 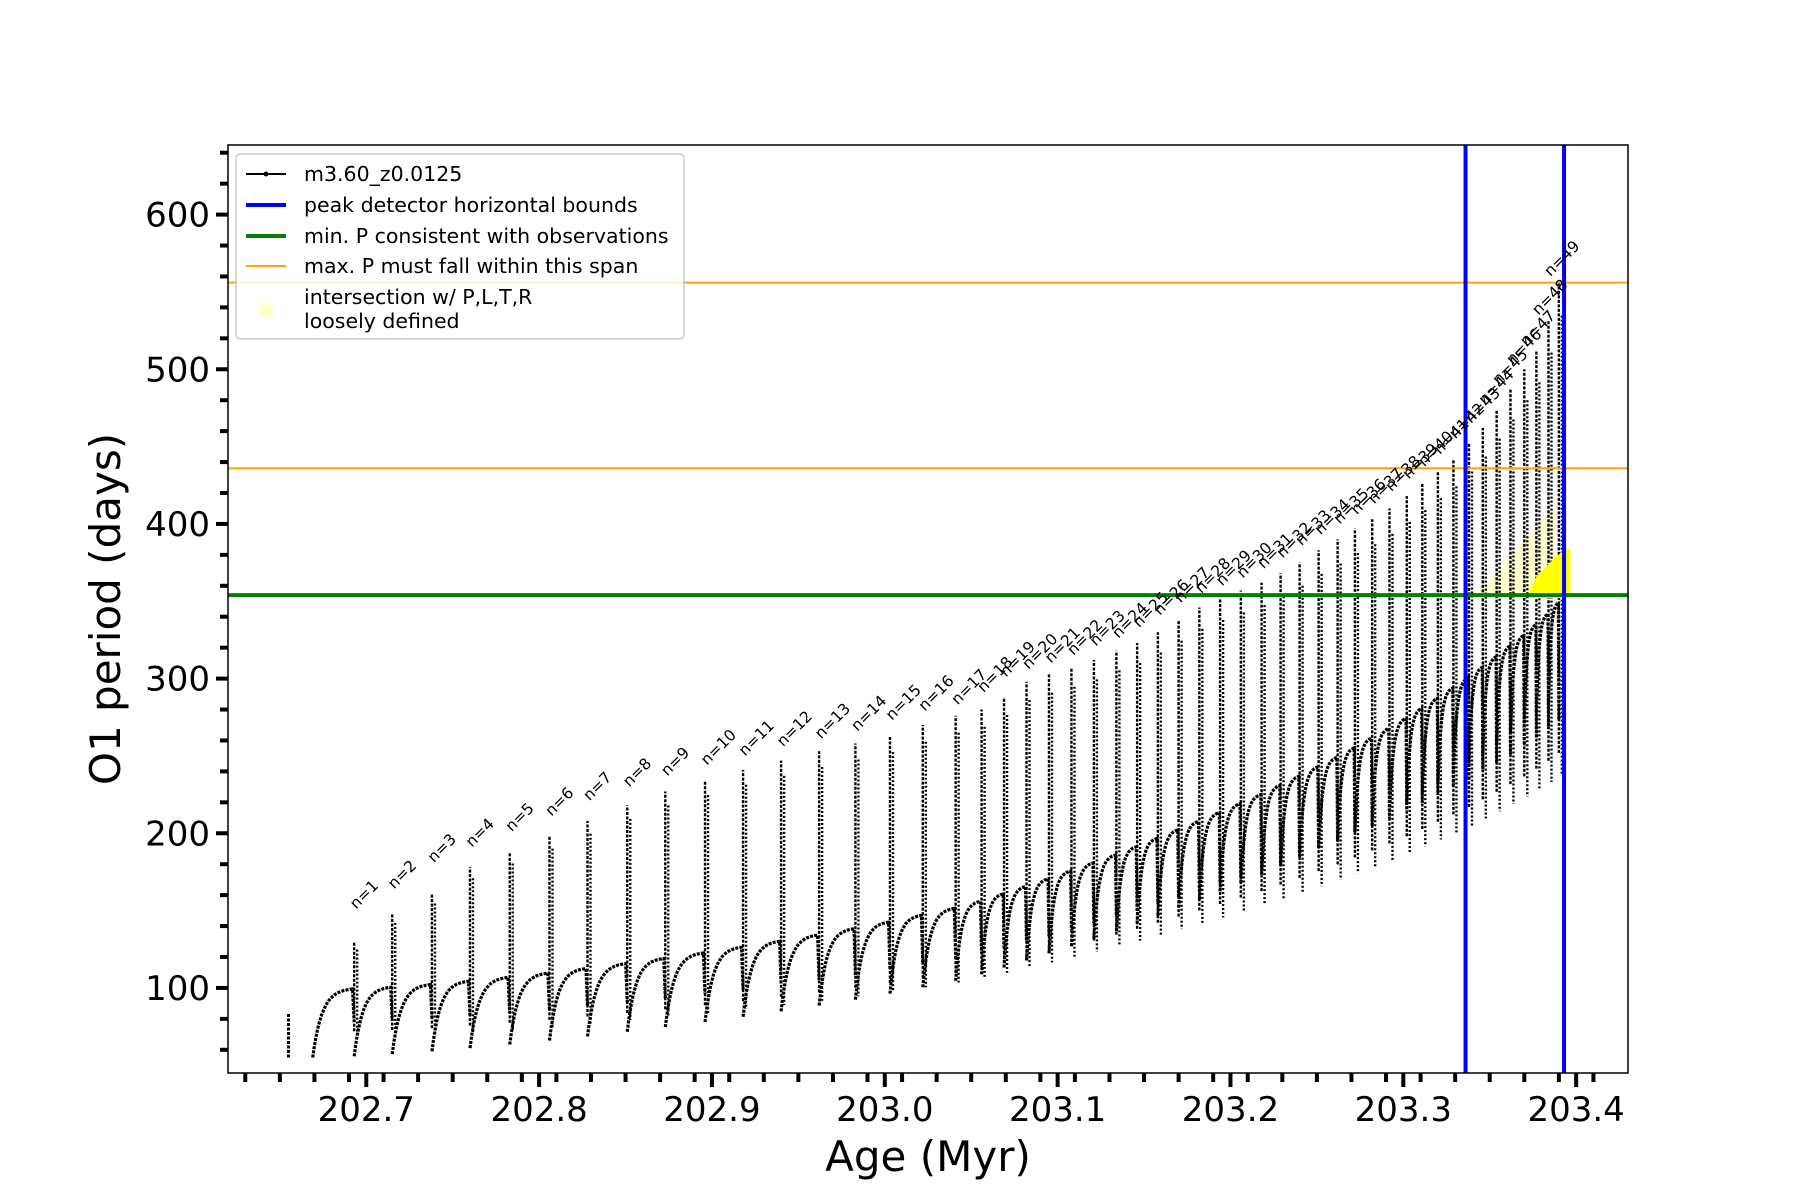 I want to click on x-axis-title: Age (Myr), so click(x=928, y=1156).